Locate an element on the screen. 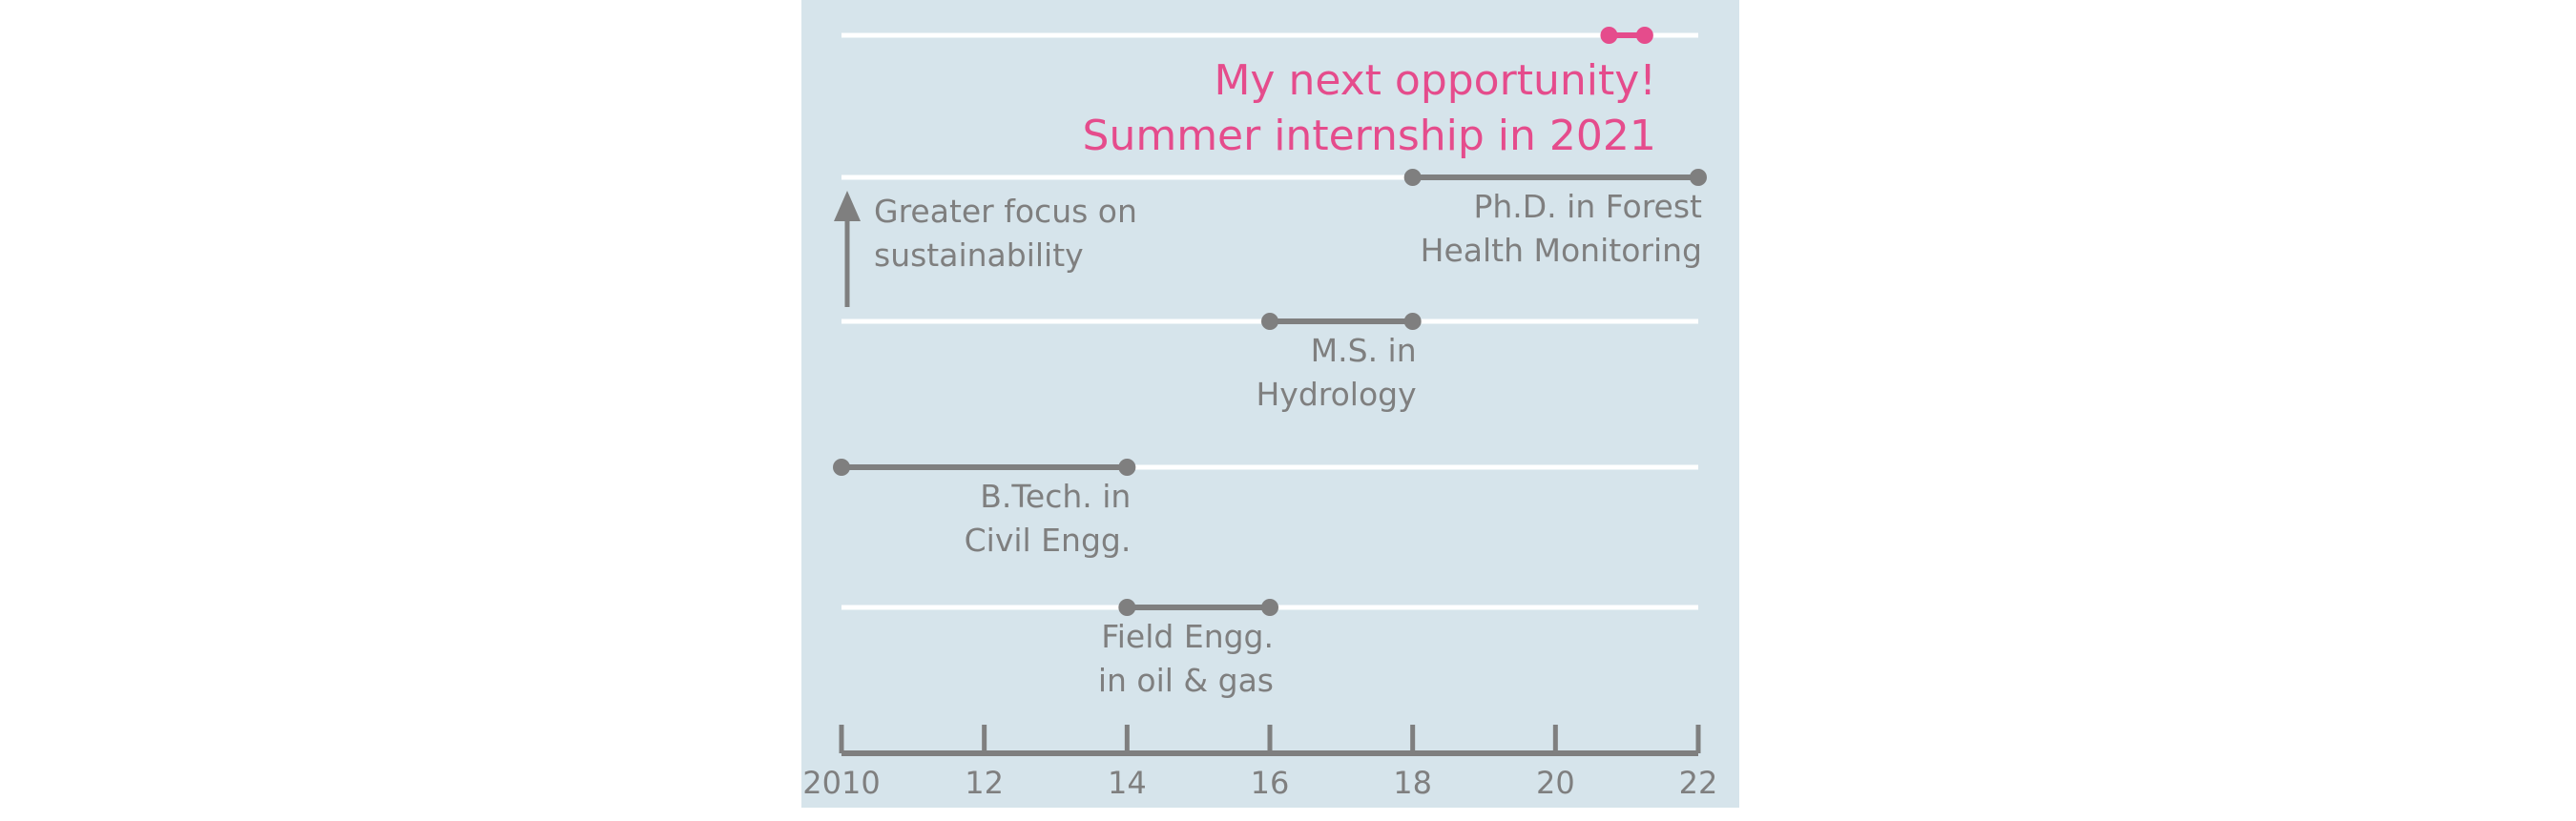  annotations: Greater focus on sustainability is located at coordinates (985, 249).